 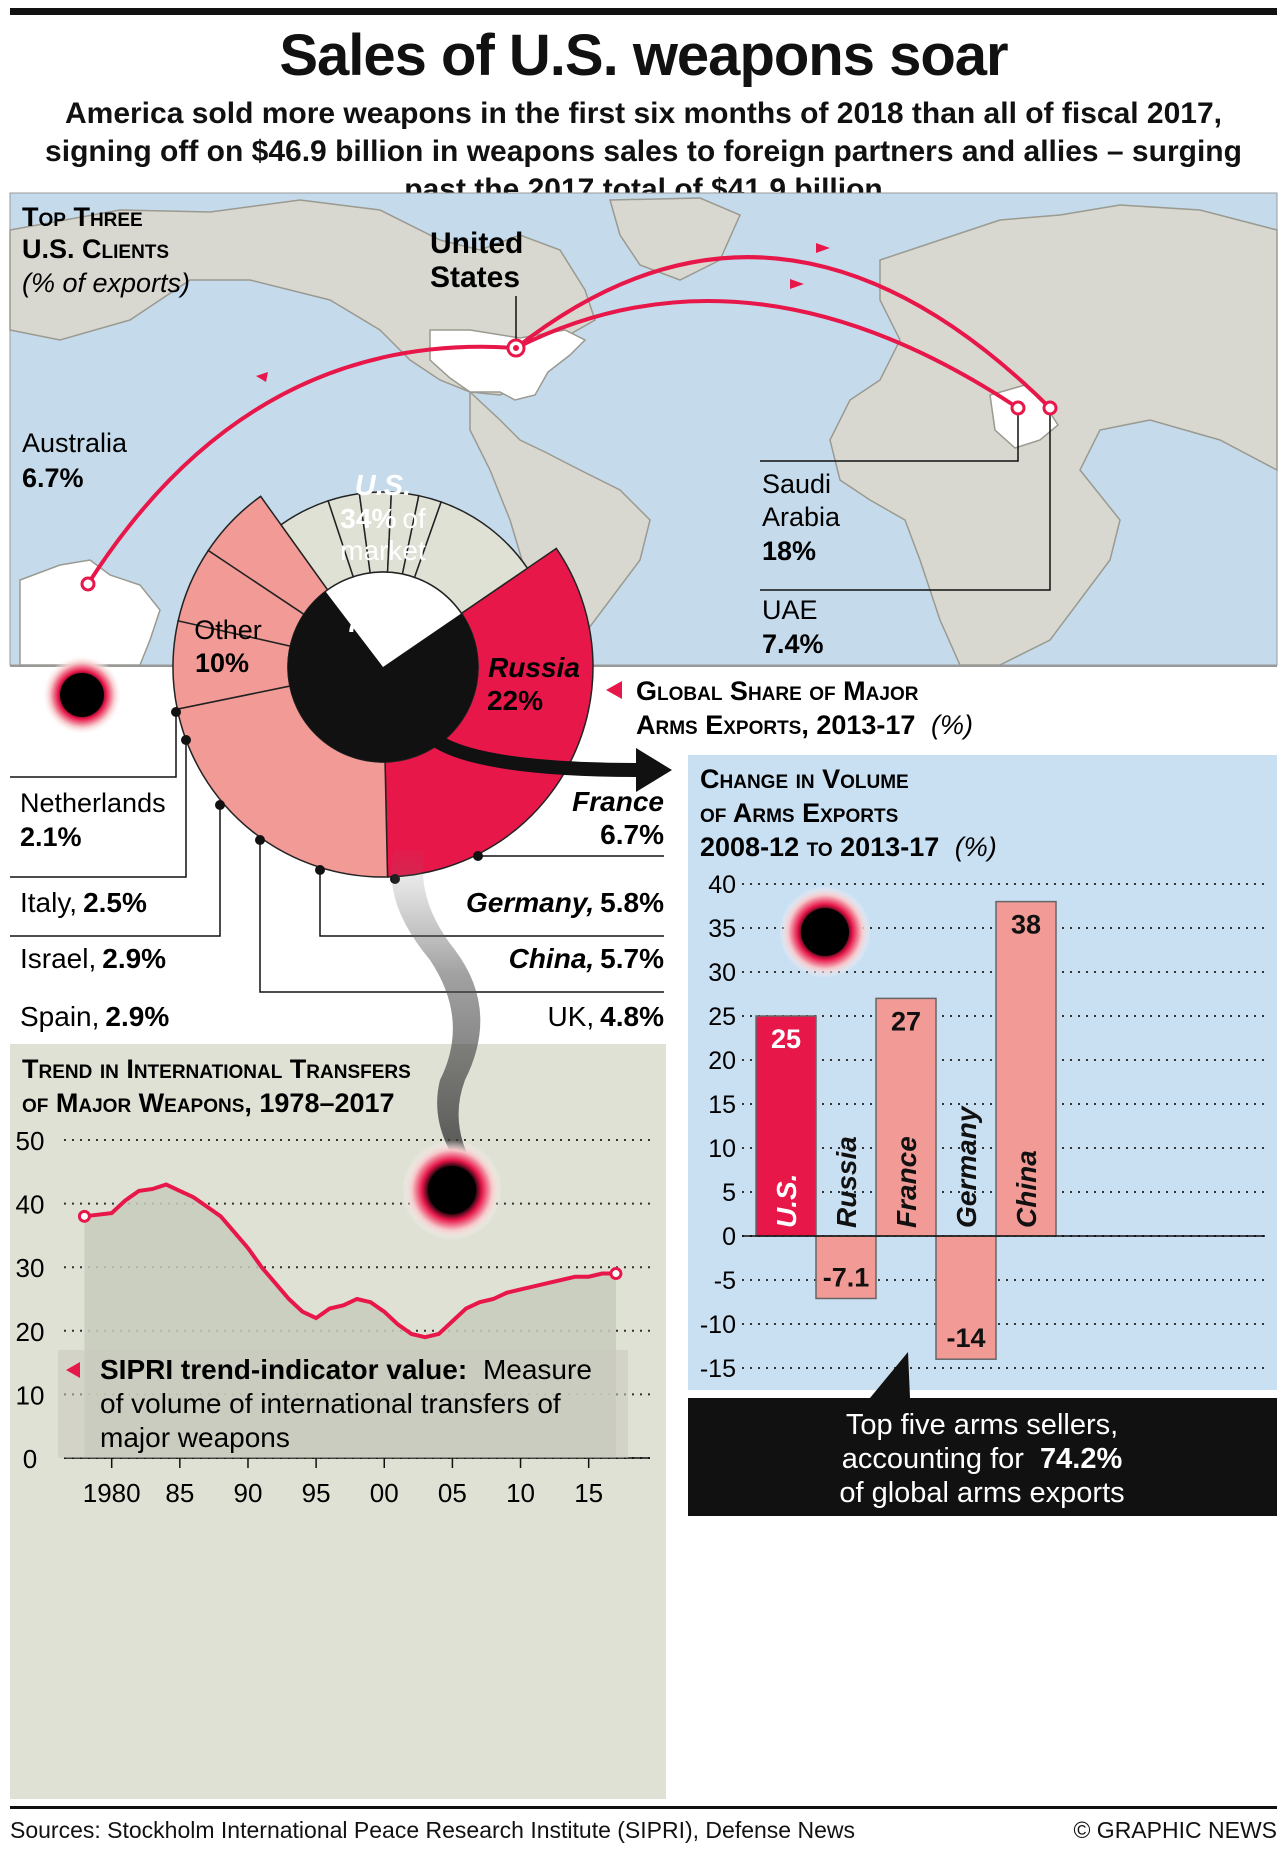 I want to click on trend-note-line3: major weapons, so click(x=195, y=1437).